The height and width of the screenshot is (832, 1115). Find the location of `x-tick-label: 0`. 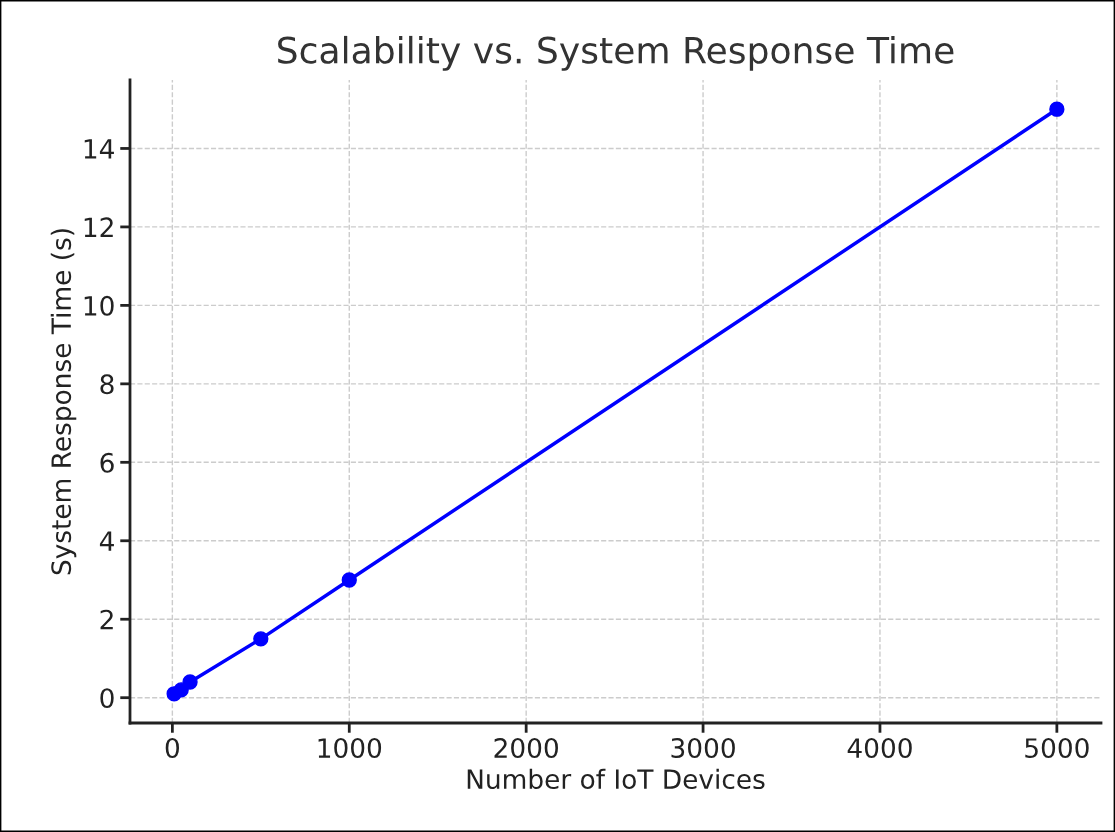

x-tick-label: 0 is located at coordinates (172, 748).